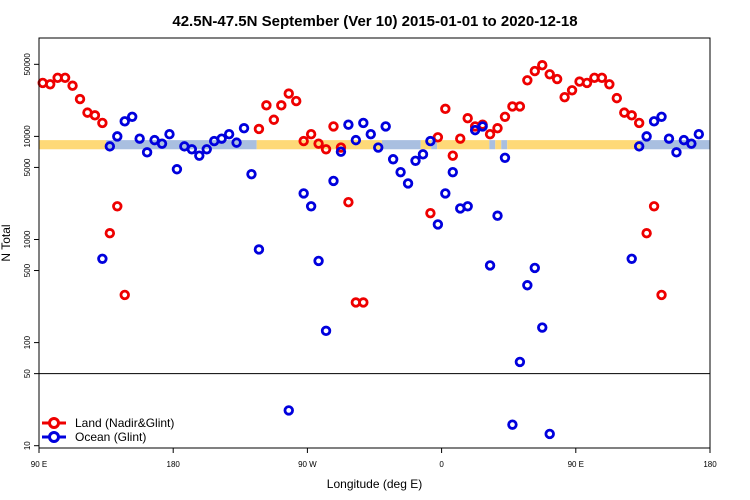  Describe the element at coordinates (441, 464) in the screenshot. I see `x-tick-label-3: 0` at that location.